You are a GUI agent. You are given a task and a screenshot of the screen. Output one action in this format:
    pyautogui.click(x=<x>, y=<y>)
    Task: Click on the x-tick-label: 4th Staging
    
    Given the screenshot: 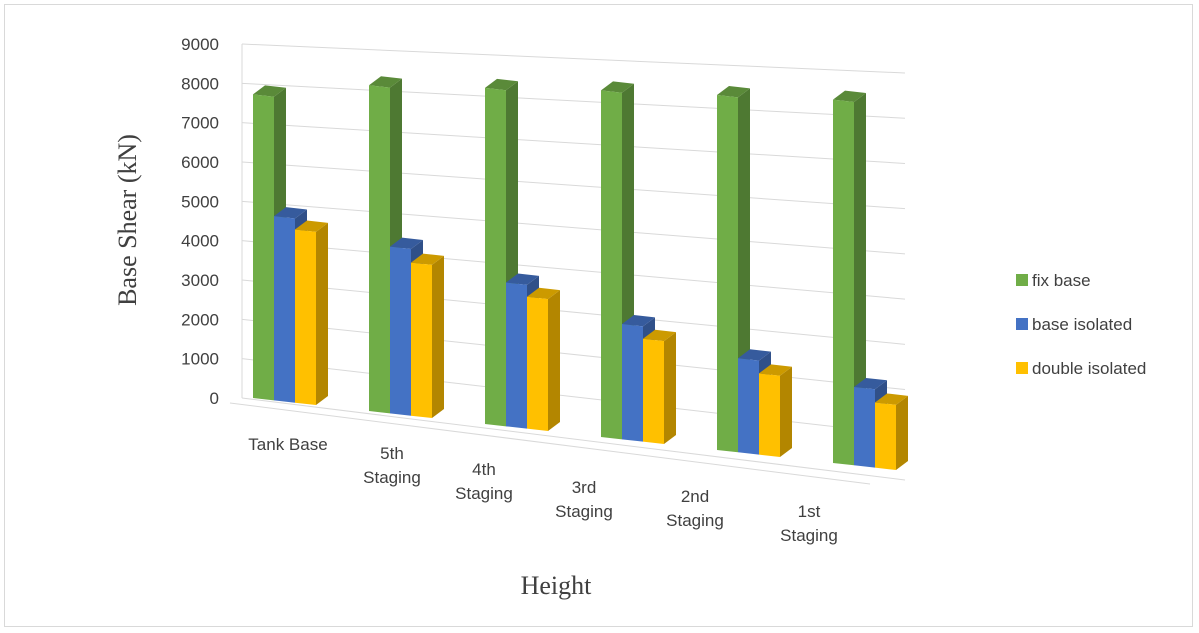 What is the action you would take?
    pyautogui.click(x=484, y=481)
    